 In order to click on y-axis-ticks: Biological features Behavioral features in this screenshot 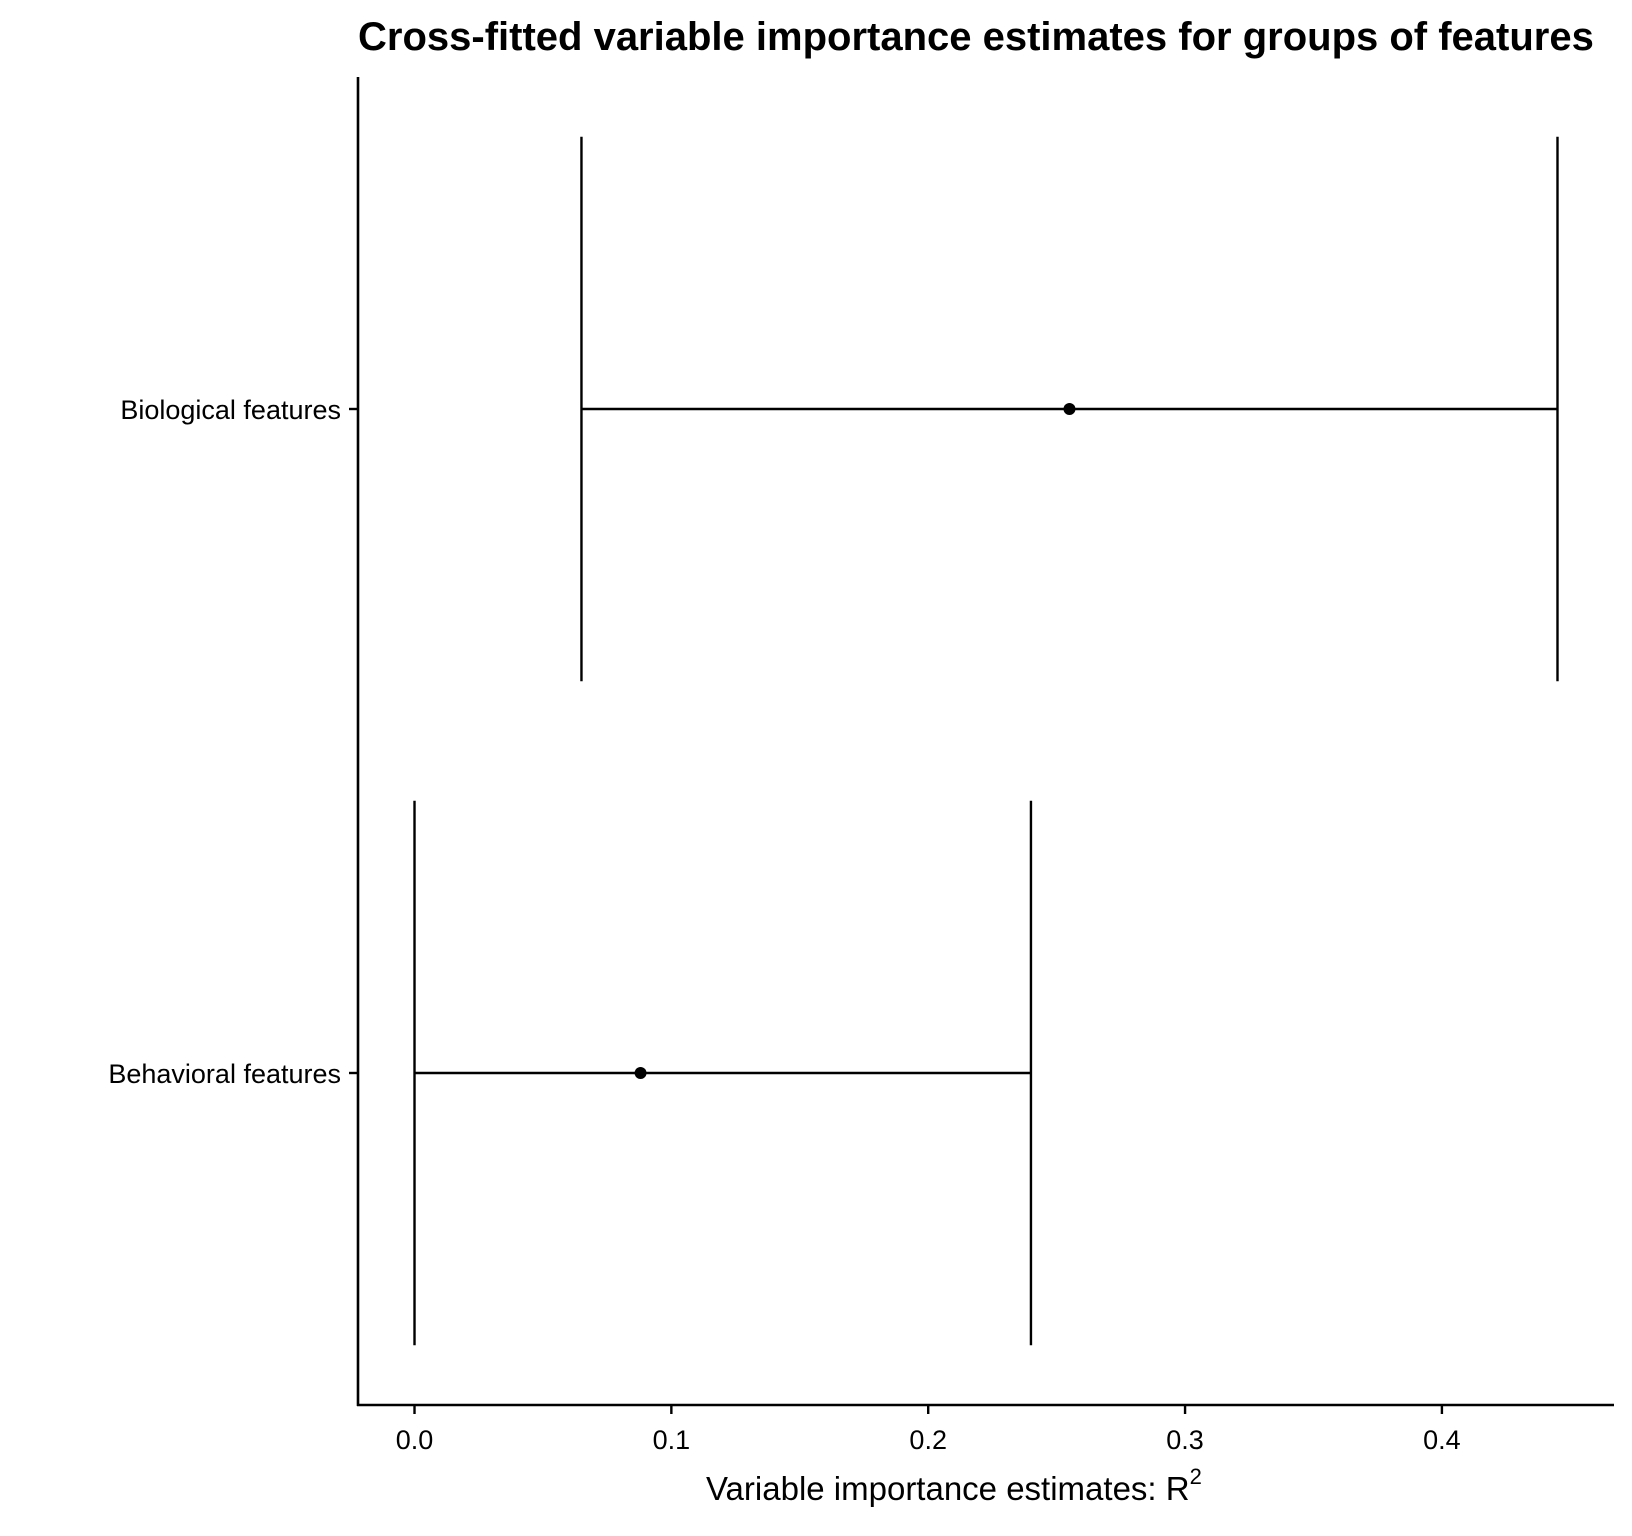, I will do `click(233, 742)`.